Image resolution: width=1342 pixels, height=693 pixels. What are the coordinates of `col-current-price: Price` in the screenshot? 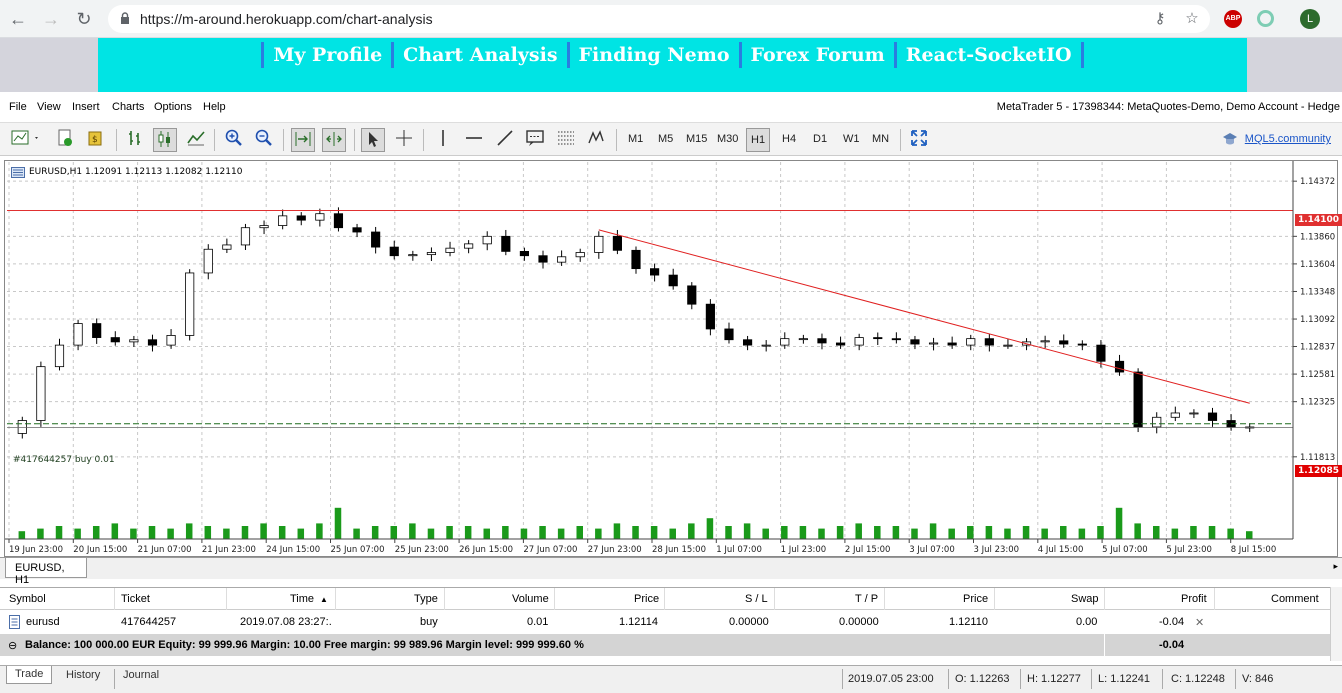 It's located at (976, 599).